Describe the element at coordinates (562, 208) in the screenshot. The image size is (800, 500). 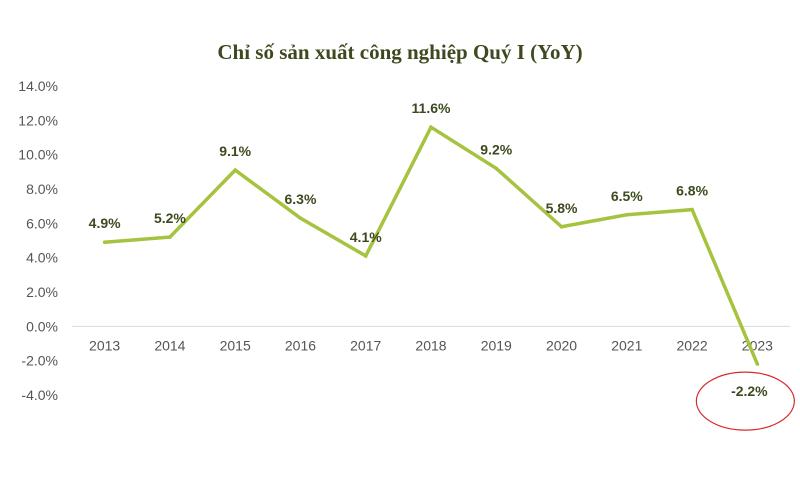
I see `data-label: 5.8%` at that location.